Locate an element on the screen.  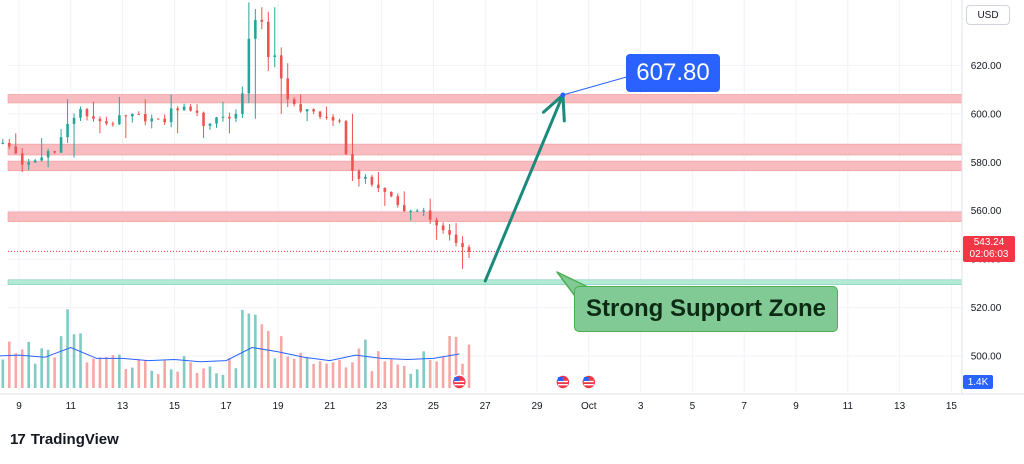
x-tick-label: 23 is located at coordinates (382, 406).